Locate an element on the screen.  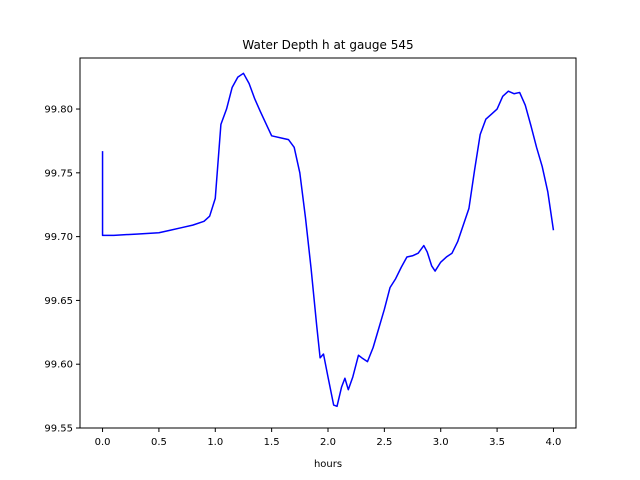
chart-title: Water Depth h at gauge 545 is located at coordinates (327, 45).